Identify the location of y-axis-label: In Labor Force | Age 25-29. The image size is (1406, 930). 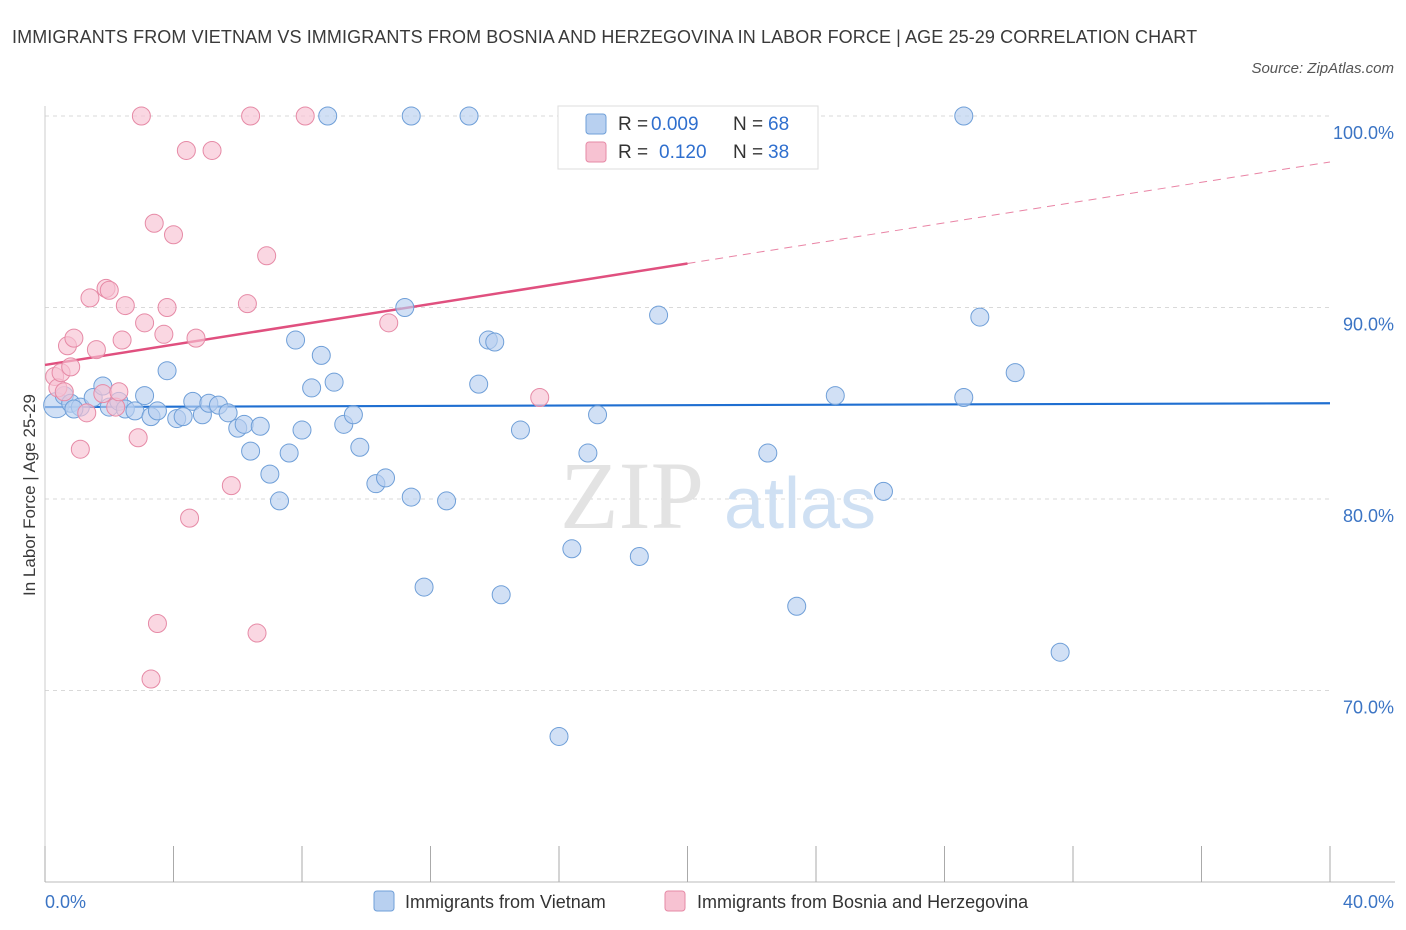
(29, 495).